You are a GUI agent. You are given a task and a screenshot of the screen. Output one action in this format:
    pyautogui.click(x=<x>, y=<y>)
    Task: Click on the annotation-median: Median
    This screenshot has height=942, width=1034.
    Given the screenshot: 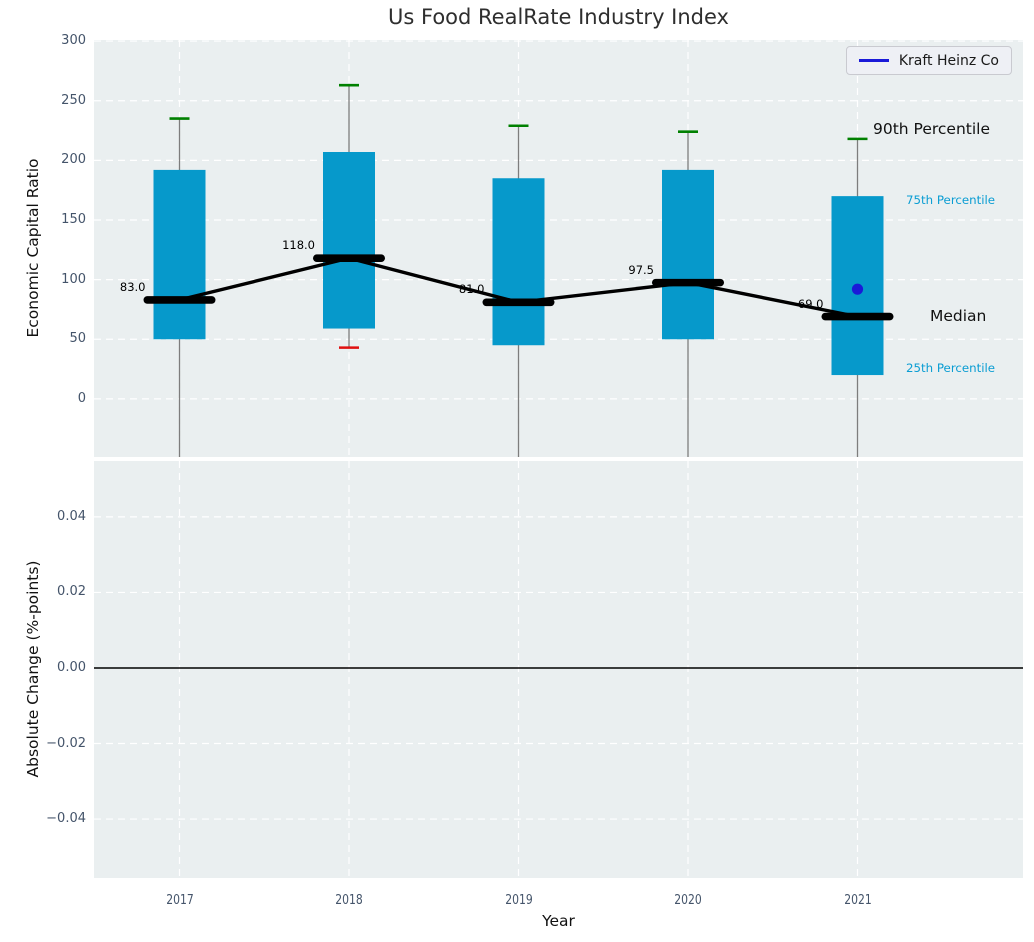 What is the action you would take?
    pyautogui.click(x=958, y=316)
    